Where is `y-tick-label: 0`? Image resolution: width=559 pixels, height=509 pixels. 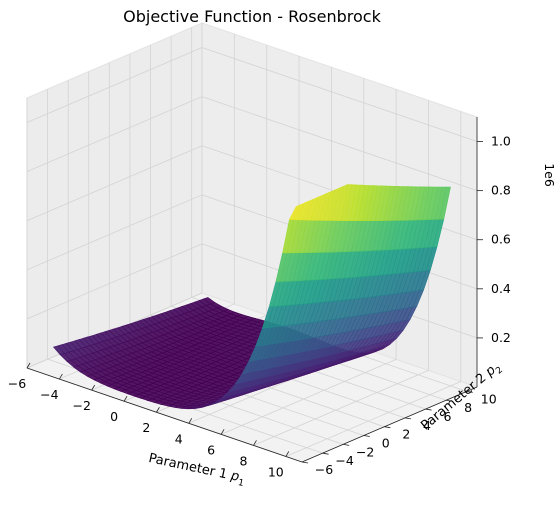 y-tick-label: 0 is located at coordinates (386, 443).